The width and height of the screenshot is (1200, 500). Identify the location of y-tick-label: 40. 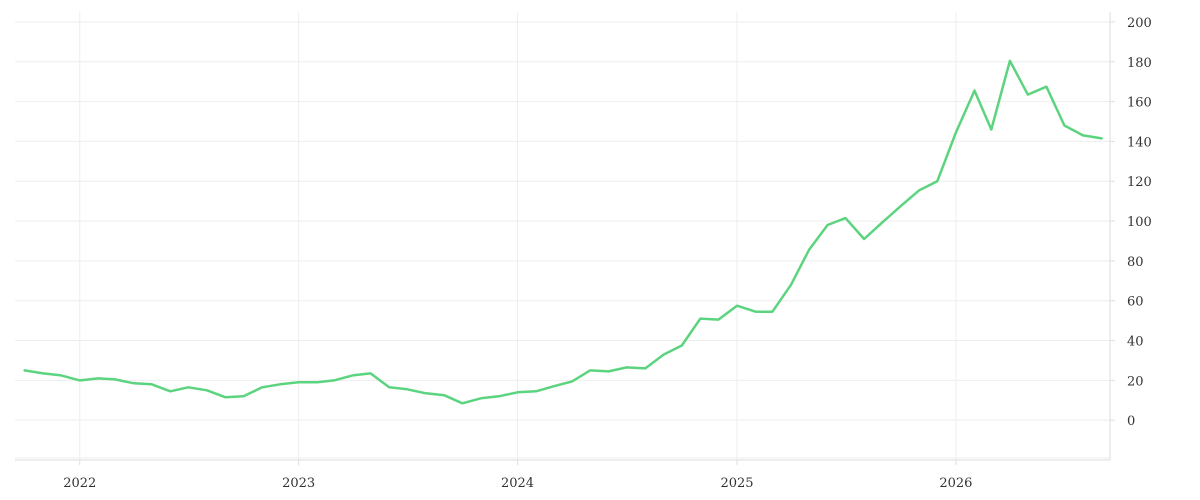
(1135, 342).